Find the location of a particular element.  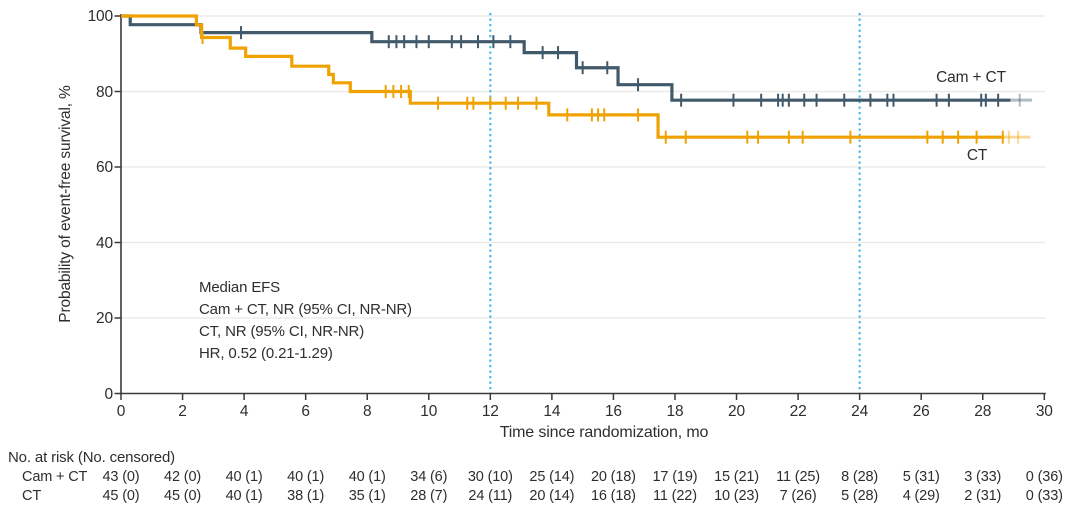

annotation-line-camct: Cam + CT, NR (95% CI, NR-NR) is located at coordinates (305, 309).